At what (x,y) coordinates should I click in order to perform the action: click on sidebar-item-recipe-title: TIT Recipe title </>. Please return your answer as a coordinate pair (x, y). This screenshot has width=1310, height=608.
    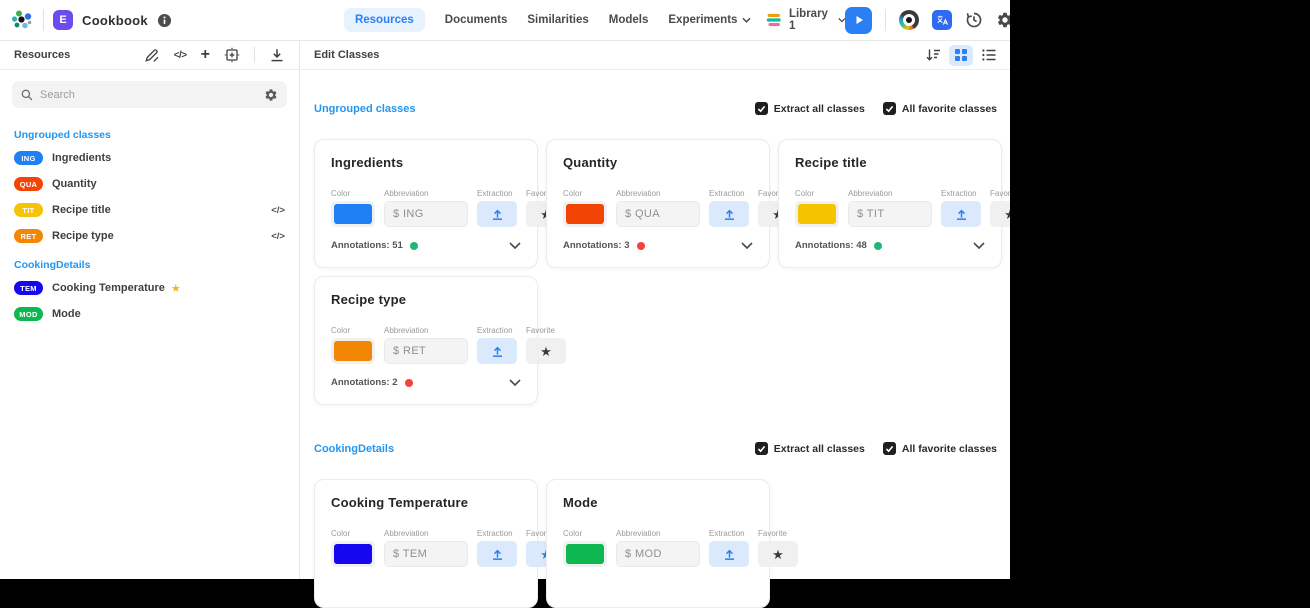
    Looking at the image, I should click on (149, 210).